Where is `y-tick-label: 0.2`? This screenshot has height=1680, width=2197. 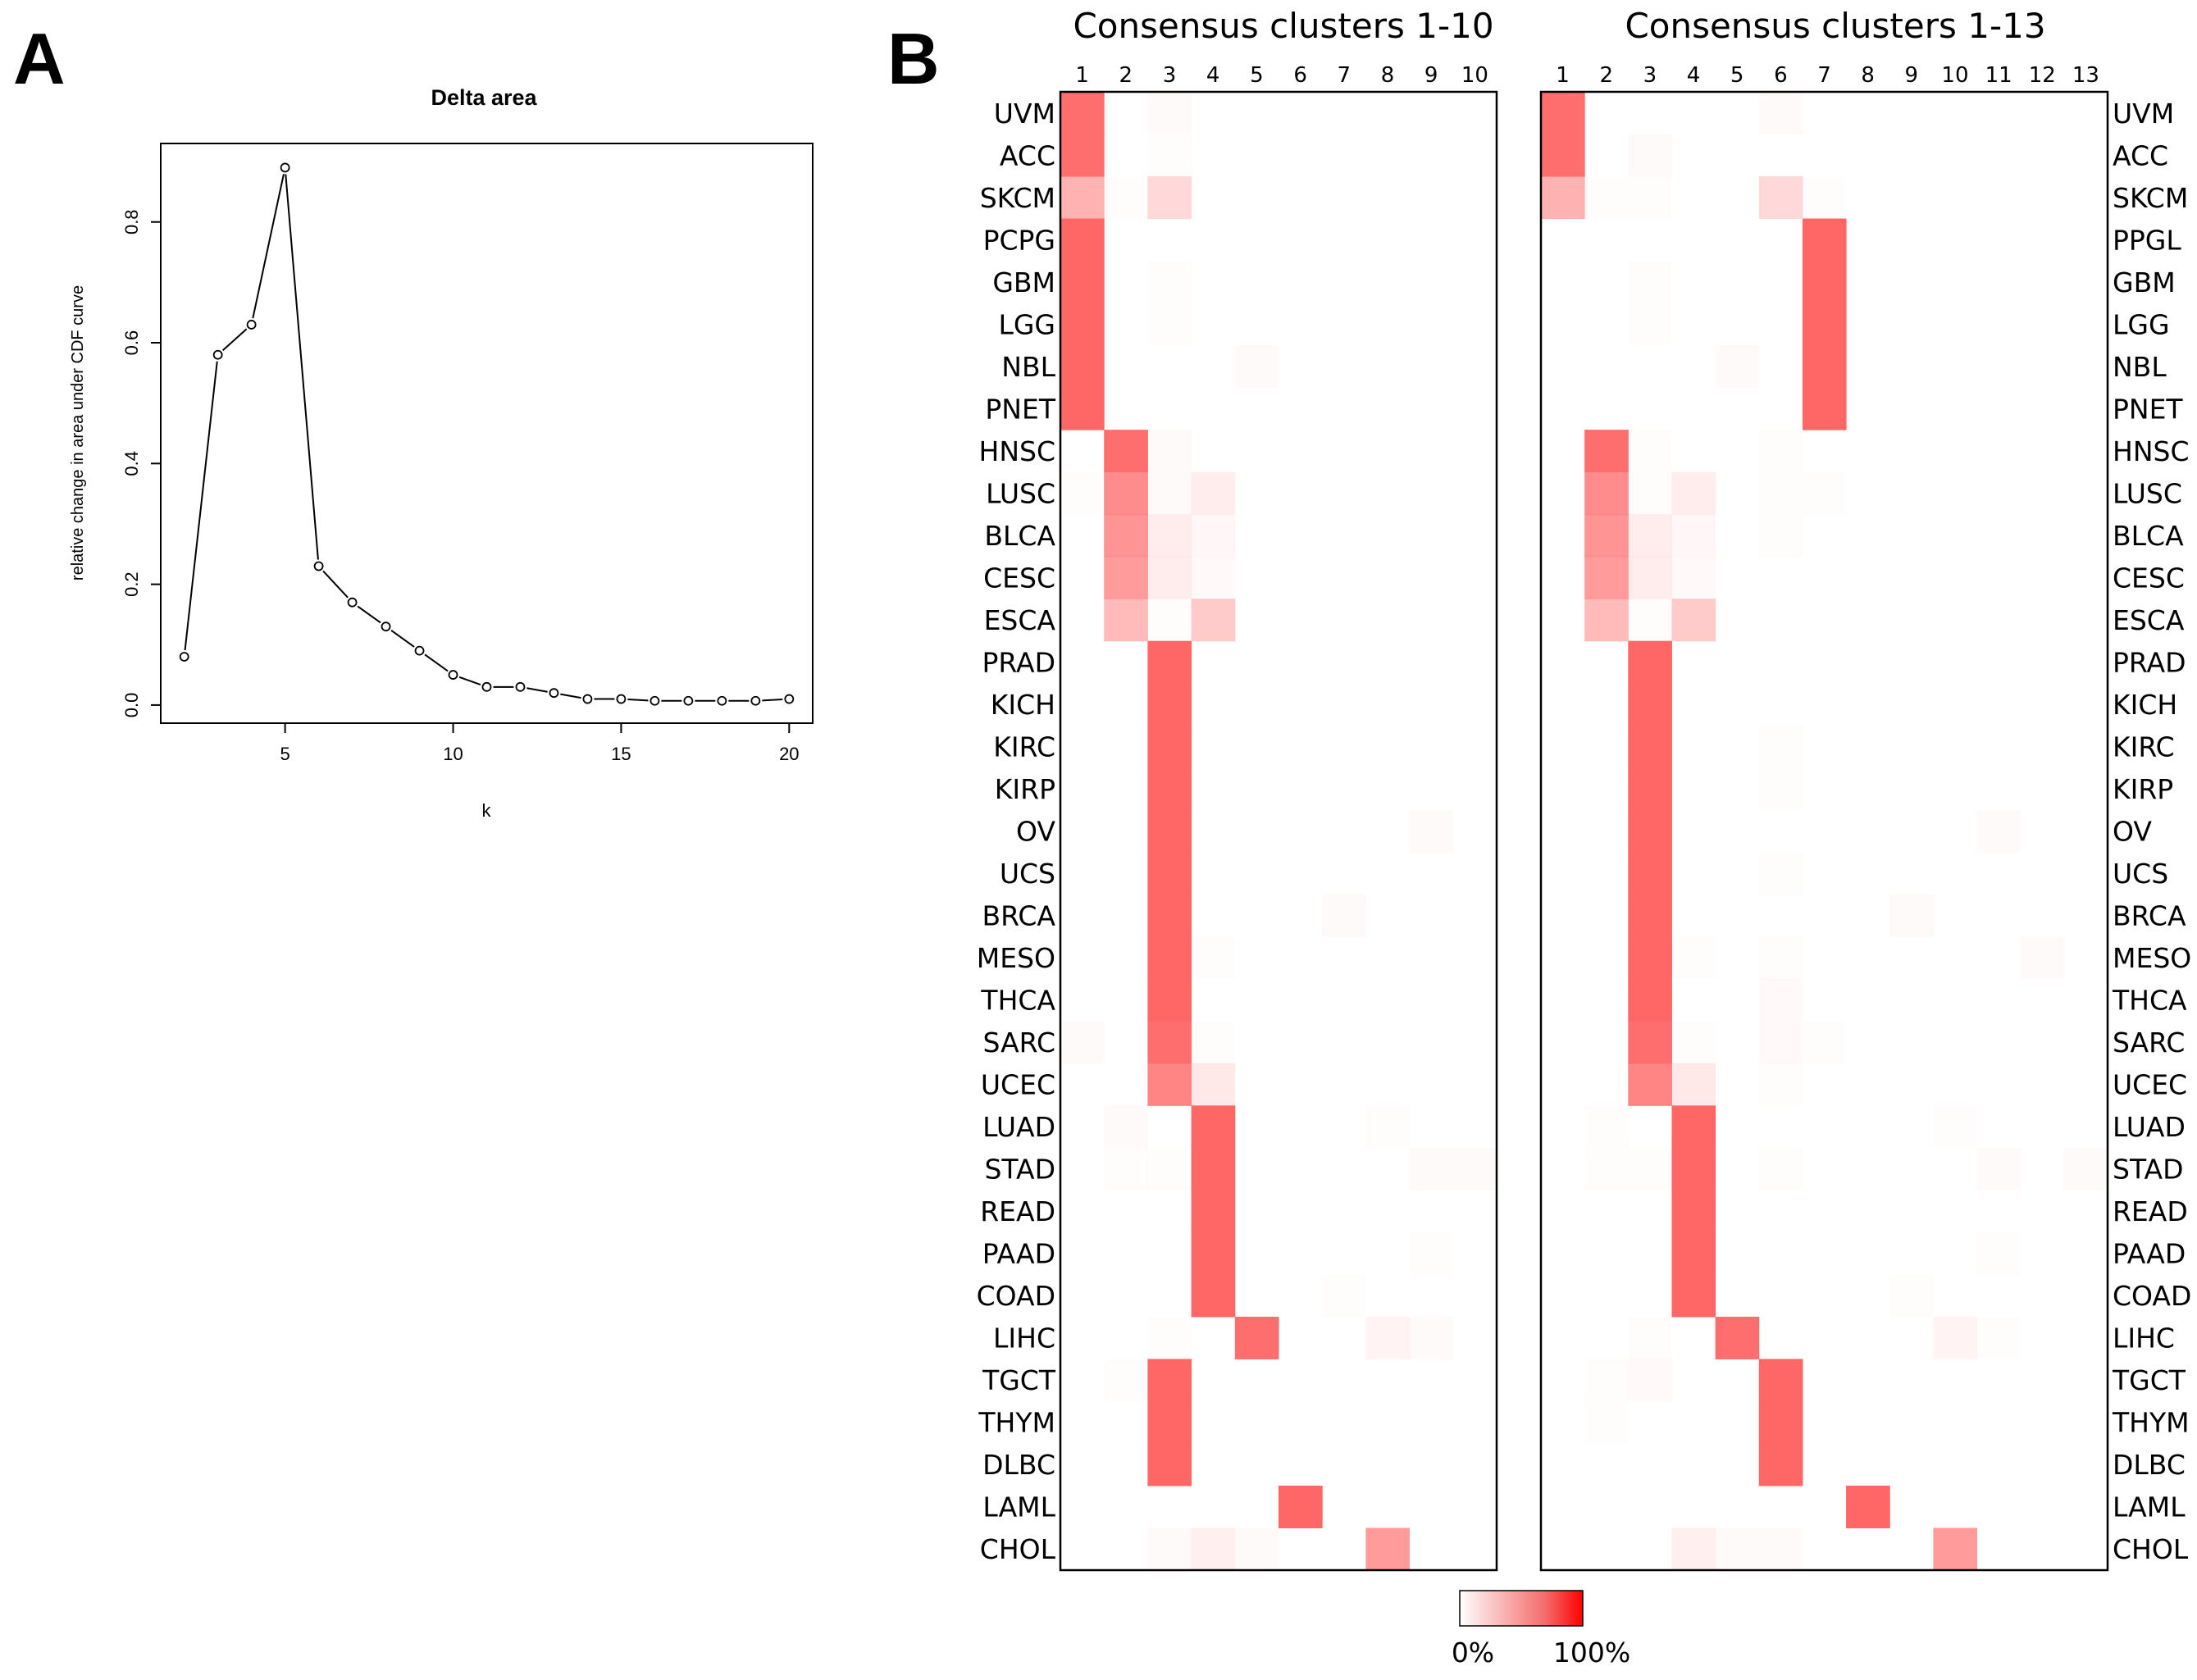
y-tick-label: 0.2 is located at coordinates (131, 584).